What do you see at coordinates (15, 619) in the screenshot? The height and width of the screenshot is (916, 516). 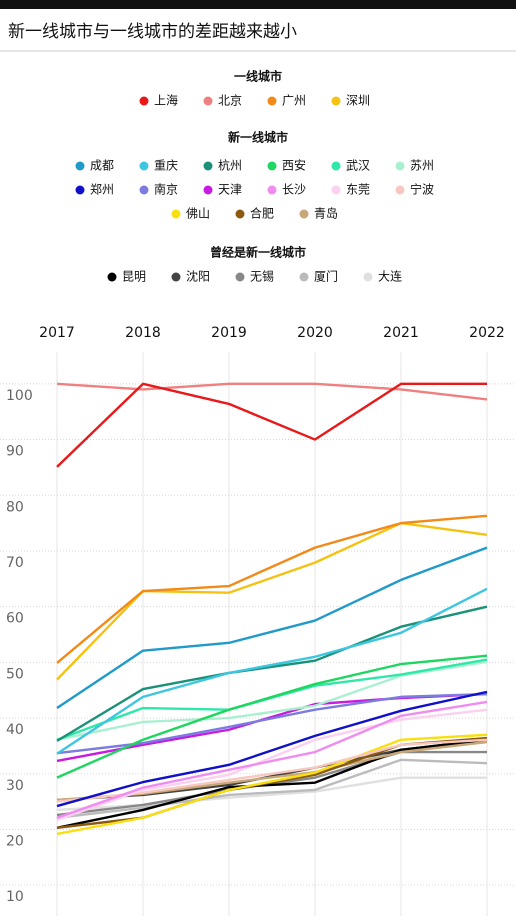 I see `y-tick-label: 60` at bounding box center [15, 619].